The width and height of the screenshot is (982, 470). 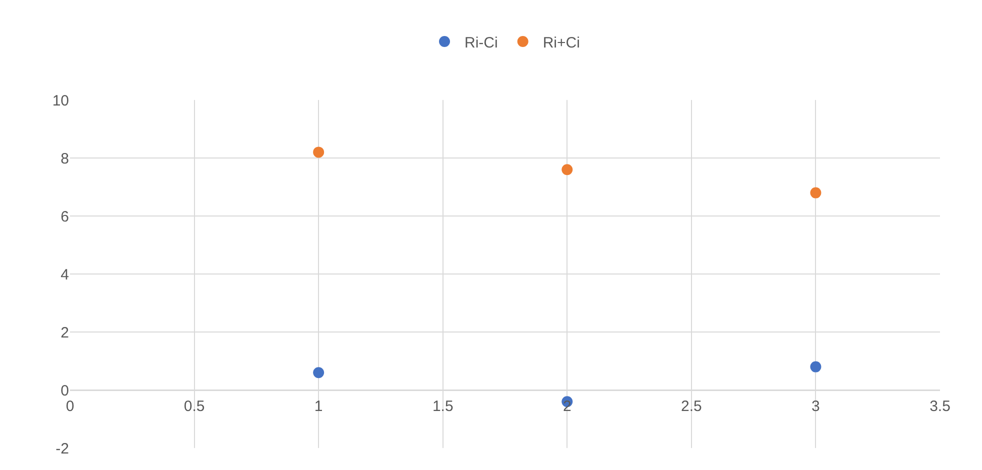 I want to click on y-tick-label: 6, so click(x=64, y=217).